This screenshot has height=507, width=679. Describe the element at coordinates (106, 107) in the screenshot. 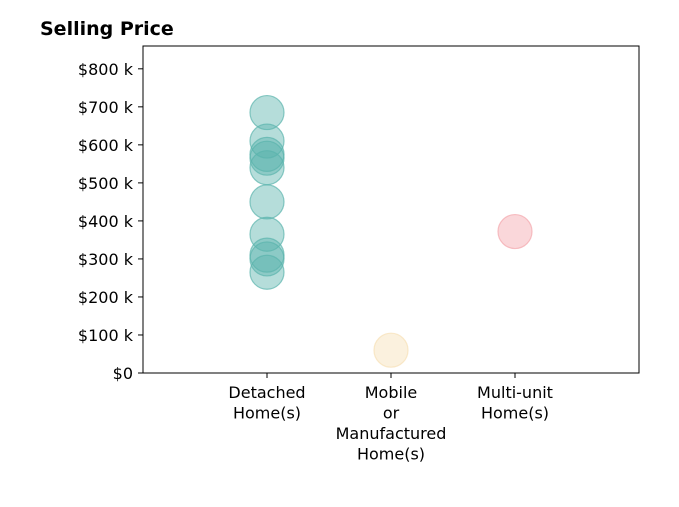

I see `y-tick-label-7: $700 k` at that location.